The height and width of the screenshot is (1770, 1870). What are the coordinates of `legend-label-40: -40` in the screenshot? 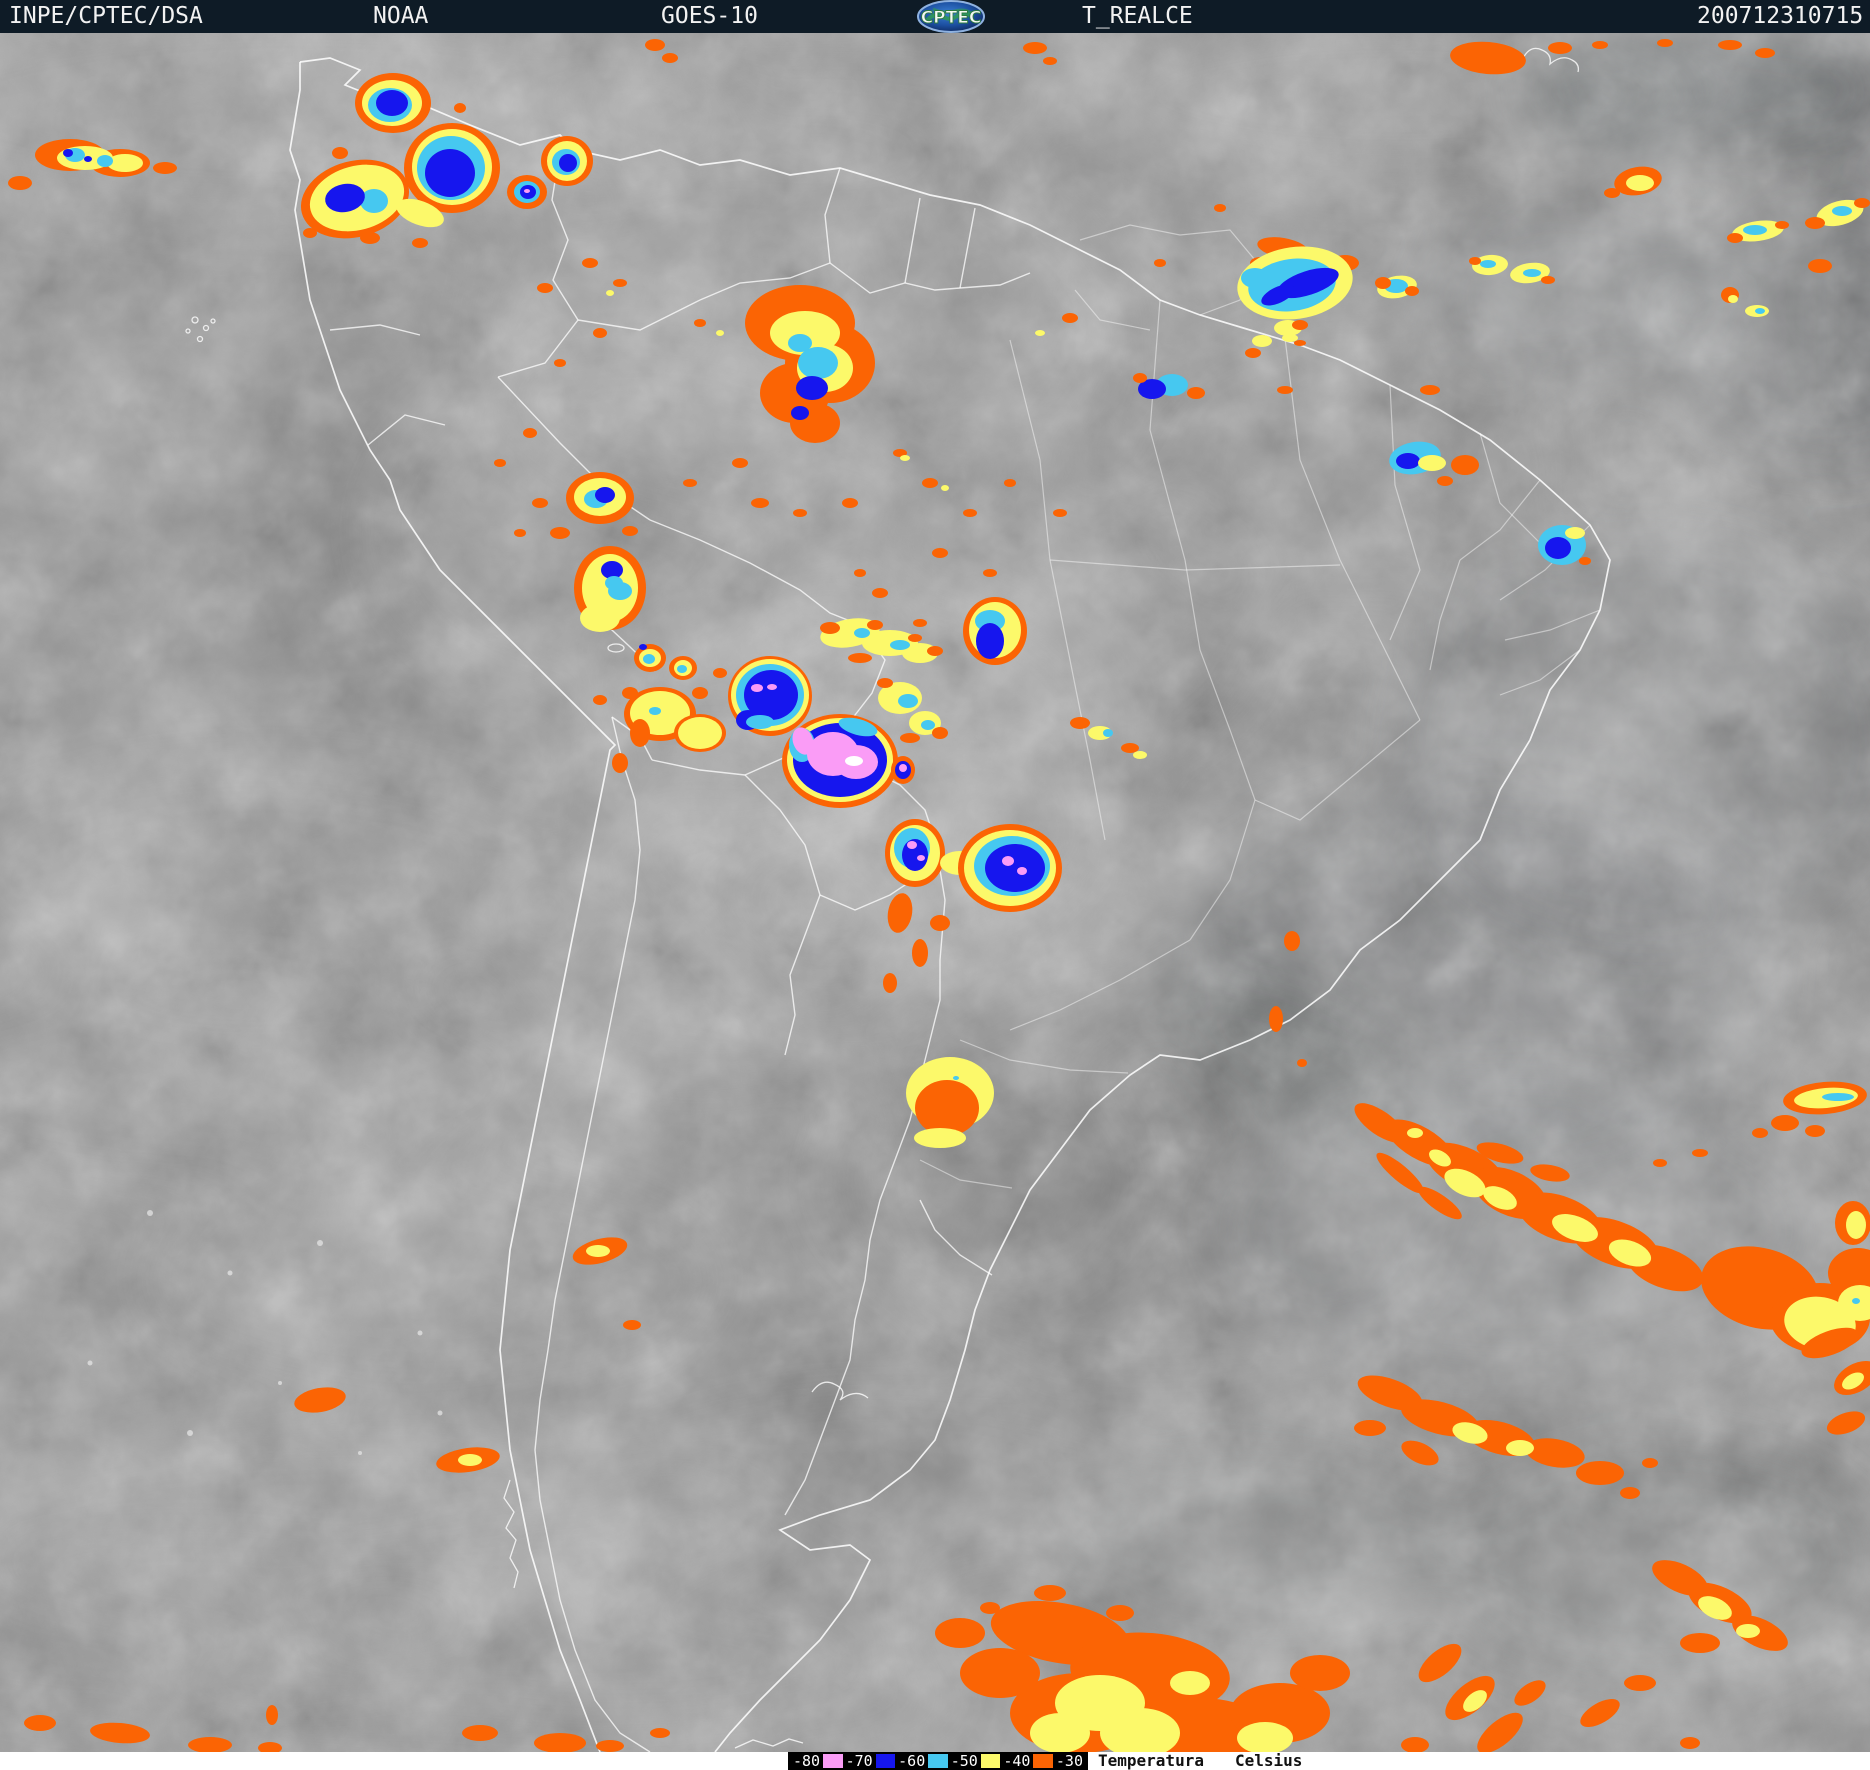 It's located at (1017, 1760).